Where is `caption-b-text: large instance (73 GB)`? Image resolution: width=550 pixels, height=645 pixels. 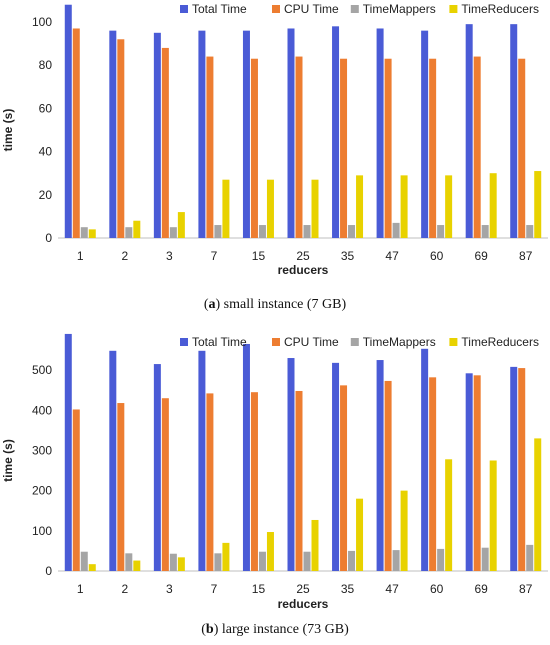
caption-b-text: large instance (73 GB) is located at coordinates (283, 629).